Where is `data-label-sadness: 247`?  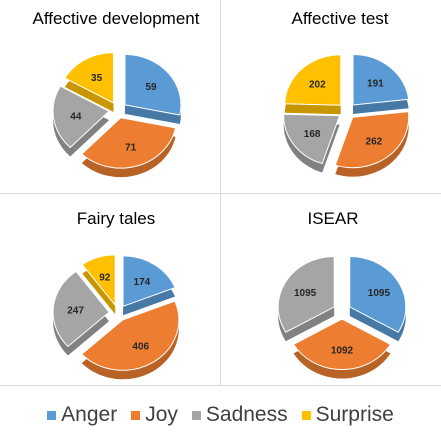 data-label-sadness: 247 is located at coordinates (75, 310).